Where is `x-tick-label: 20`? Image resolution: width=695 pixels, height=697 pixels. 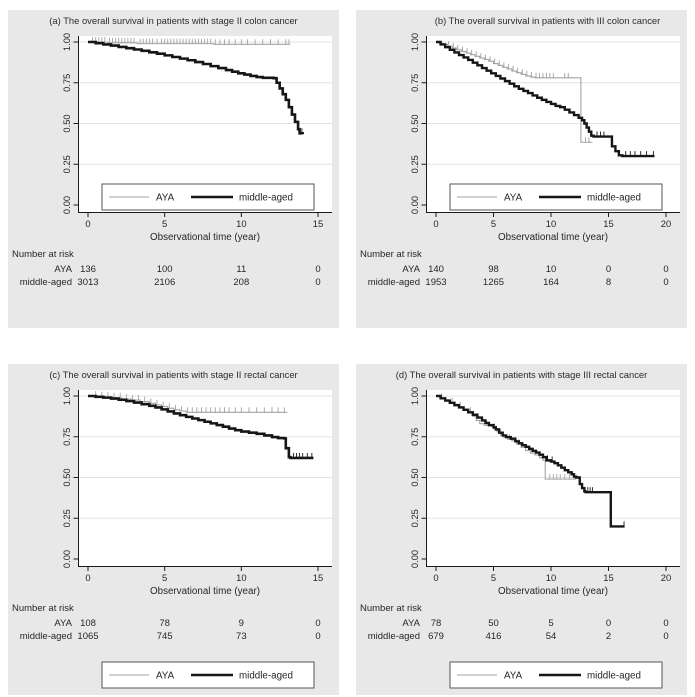
x-tick-label: 20 is located at coordinates (666, 577).